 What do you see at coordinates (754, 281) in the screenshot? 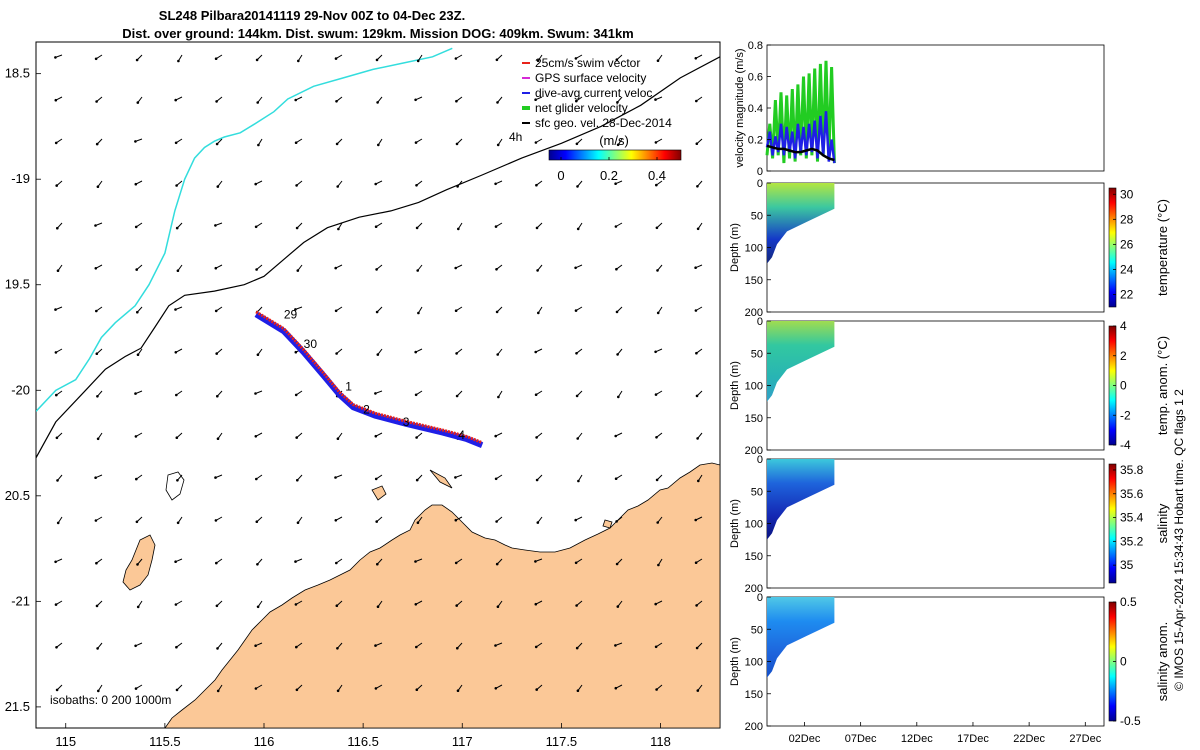
I see `temperature-ytick-label-3: 150` at bounding box center [754, 281].